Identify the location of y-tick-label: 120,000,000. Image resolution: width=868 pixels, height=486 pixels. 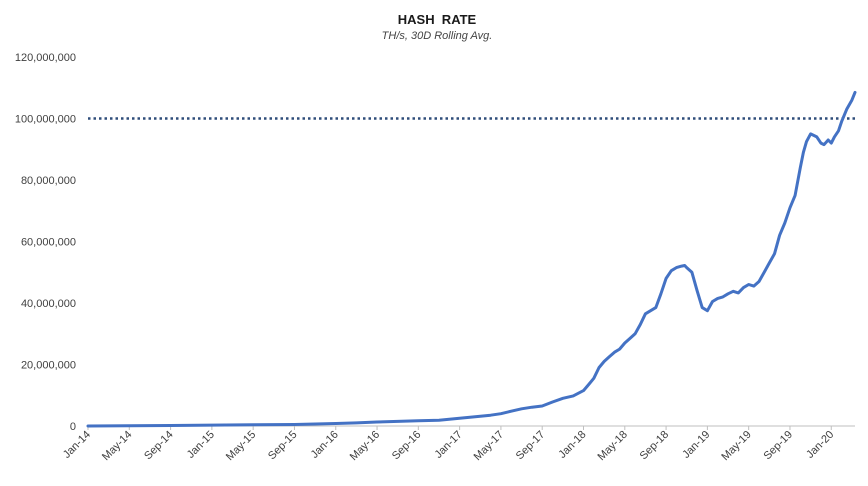
(45, 58).